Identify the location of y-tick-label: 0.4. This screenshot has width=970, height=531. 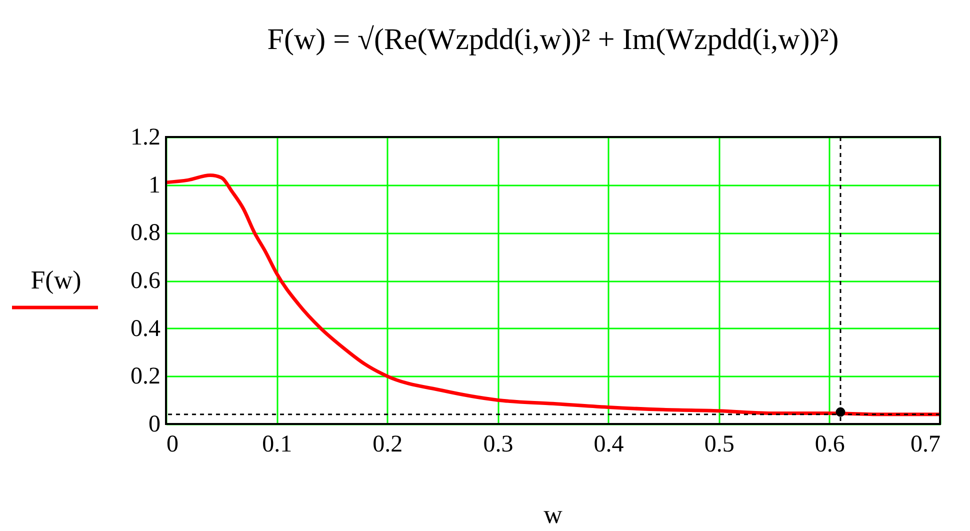
(145, 329).